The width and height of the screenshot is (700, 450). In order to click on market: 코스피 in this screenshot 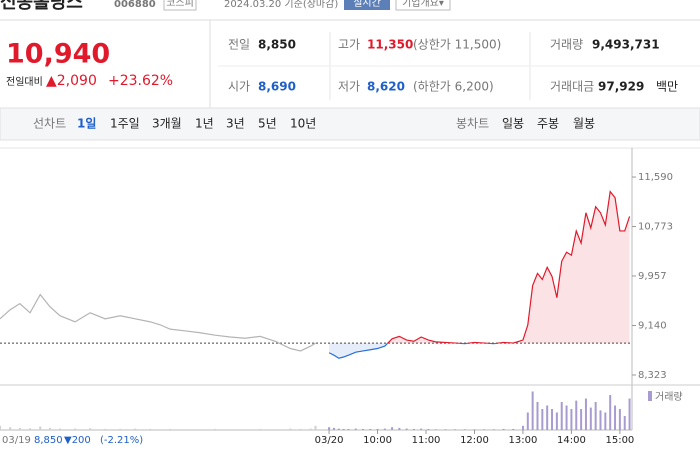, I will do `click(180, 4)`.